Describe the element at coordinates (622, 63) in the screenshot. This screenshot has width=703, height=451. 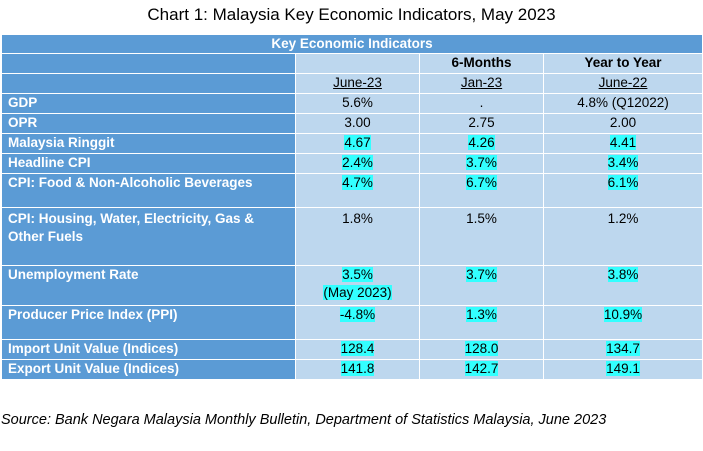
I see `group-header-year-to-year: Year to Year` at that location.